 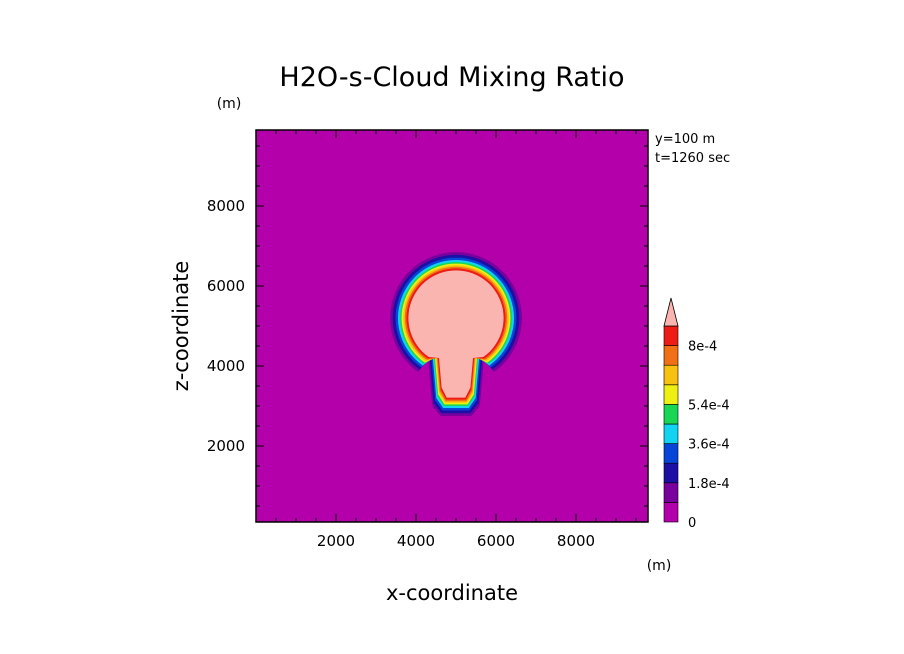 What do you see at coordinates (336, 541) in the screenshot?
I see `x-tick-label: 2000` at bounding box center [336, 541].